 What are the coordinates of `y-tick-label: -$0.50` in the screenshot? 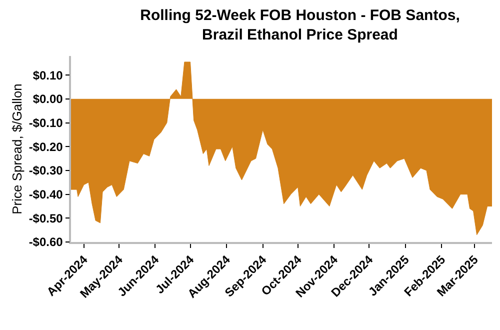 It's located at (46, 218).